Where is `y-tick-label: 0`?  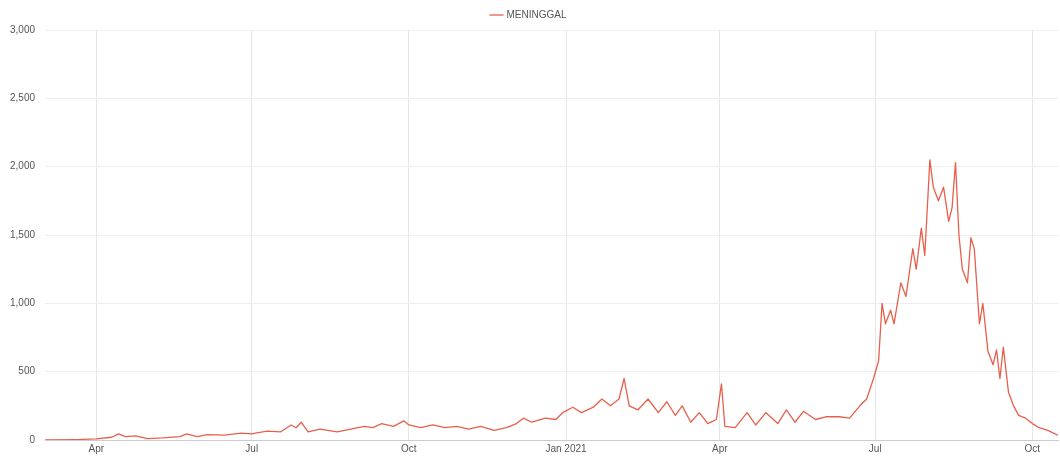
y-tick-label: 0 is located at coordinates (32, 439).